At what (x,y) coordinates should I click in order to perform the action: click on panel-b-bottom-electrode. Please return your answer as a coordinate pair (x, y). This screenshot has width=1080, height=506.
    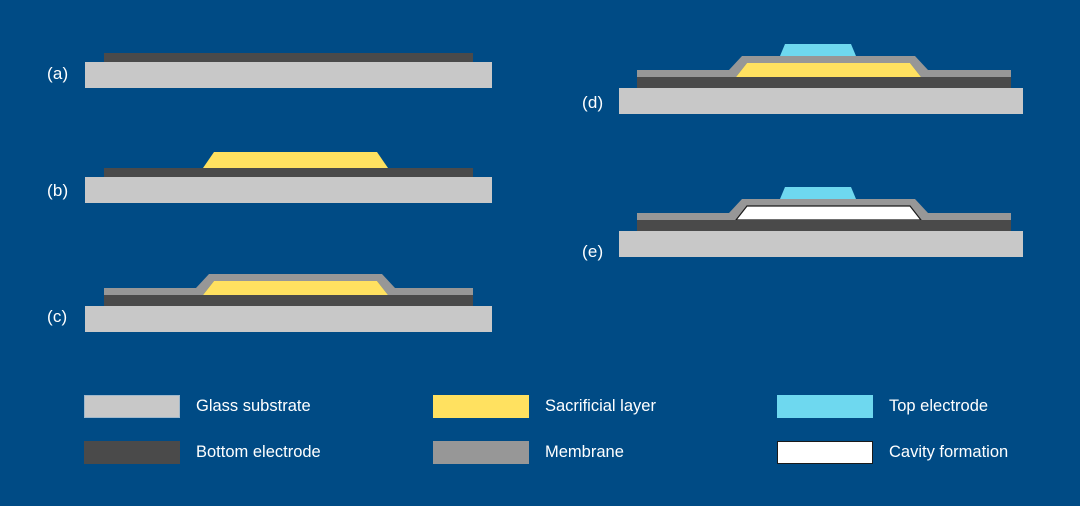
    Looking at the image, I should click on (288, 172).